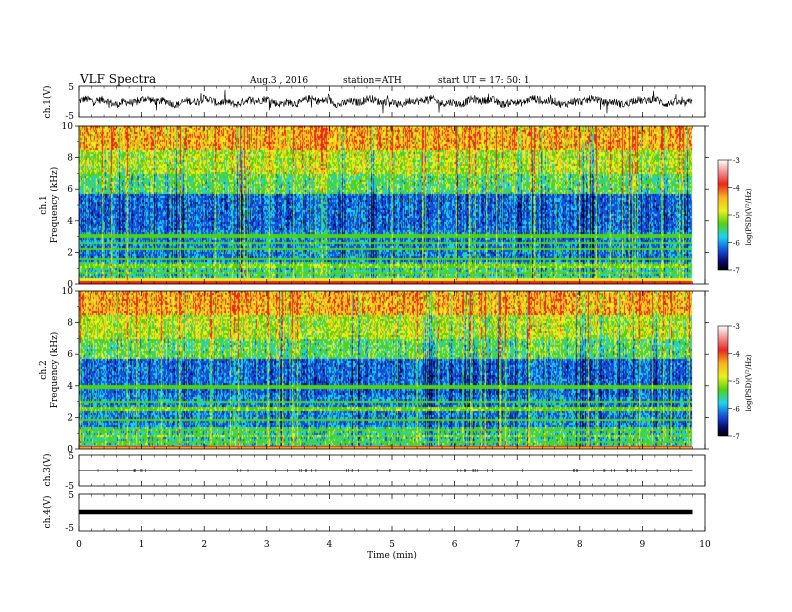 The image size is (792, 612). Describe the element at coordinates (386, 470) in the screenshot. I see `ch3-waveform-trace` at that location.